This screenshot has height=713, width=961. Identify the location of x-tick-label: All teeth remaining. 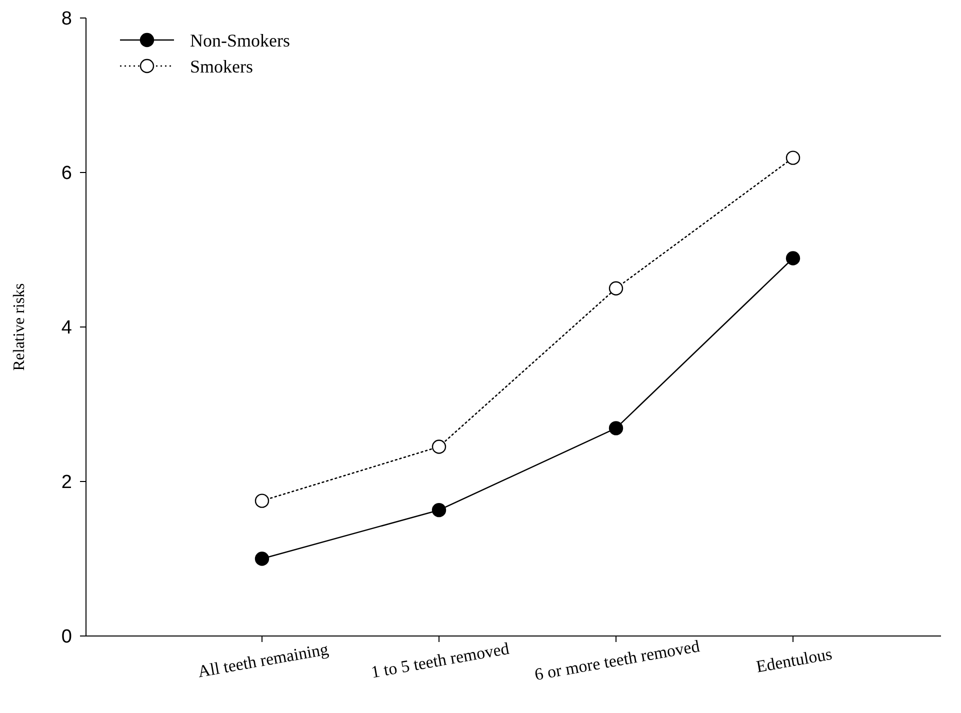
(263, 660).